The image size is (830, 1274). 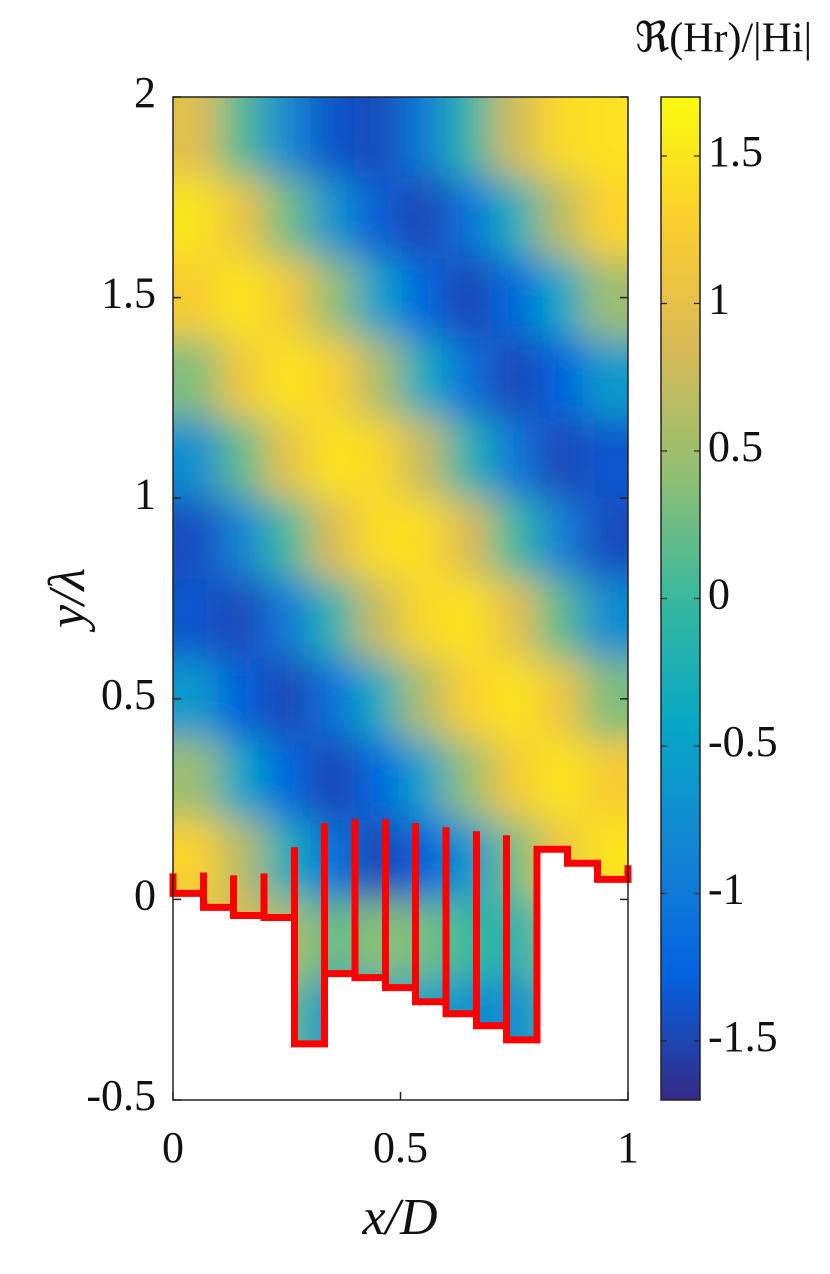 What do you see at coordinates (145, 493) in the screenshot?
I see `y-tick-label: 1` at bounding box center [145, 493].